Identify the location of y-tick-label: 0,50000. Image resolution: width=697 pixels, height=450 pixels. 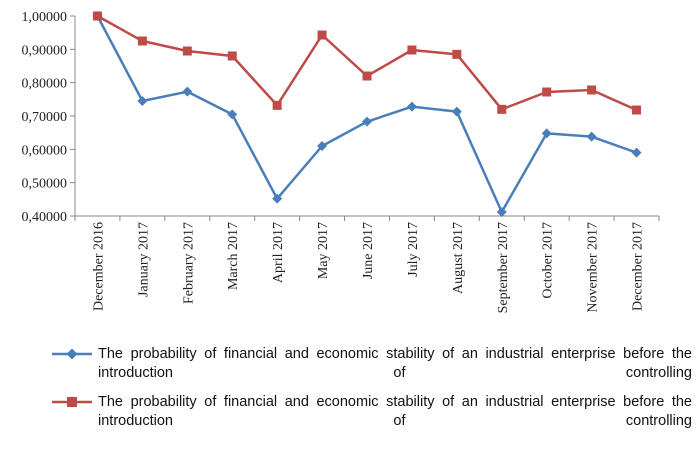
(45, 184).